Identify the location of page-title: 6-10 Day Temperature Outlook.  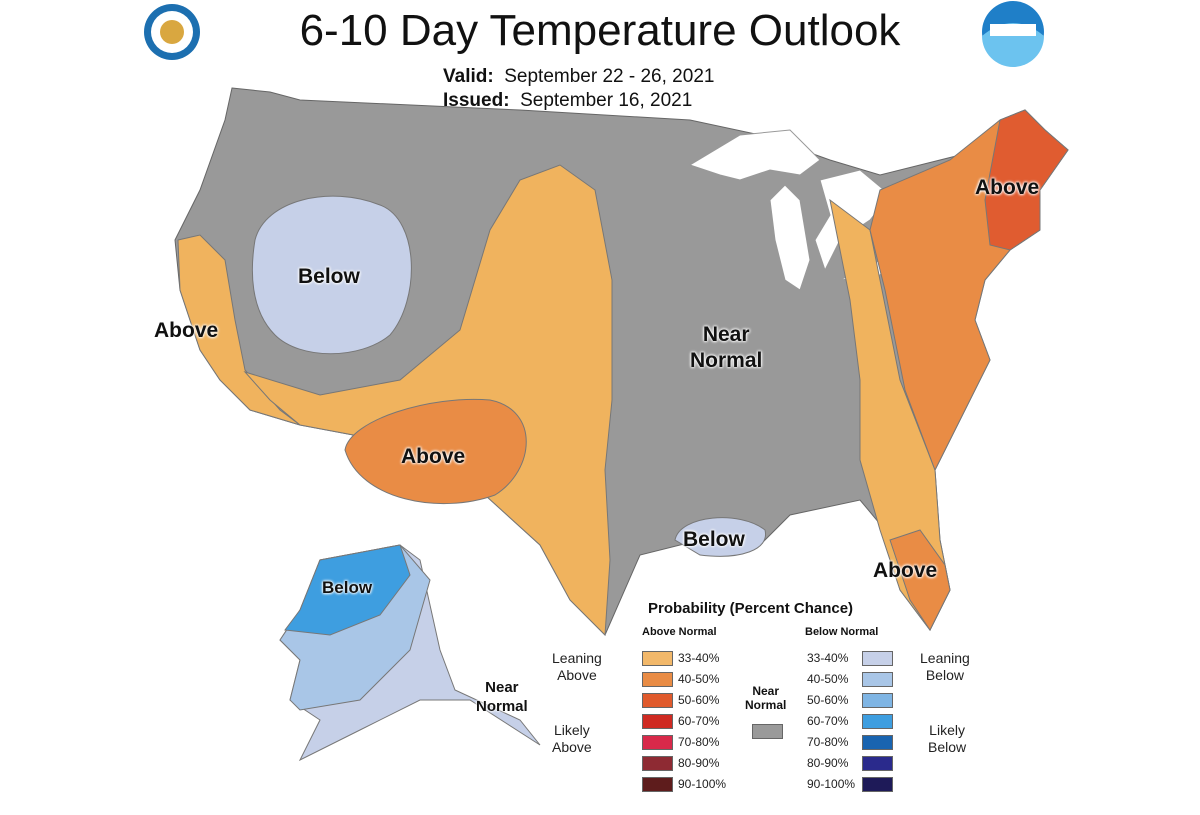
(600, 30).